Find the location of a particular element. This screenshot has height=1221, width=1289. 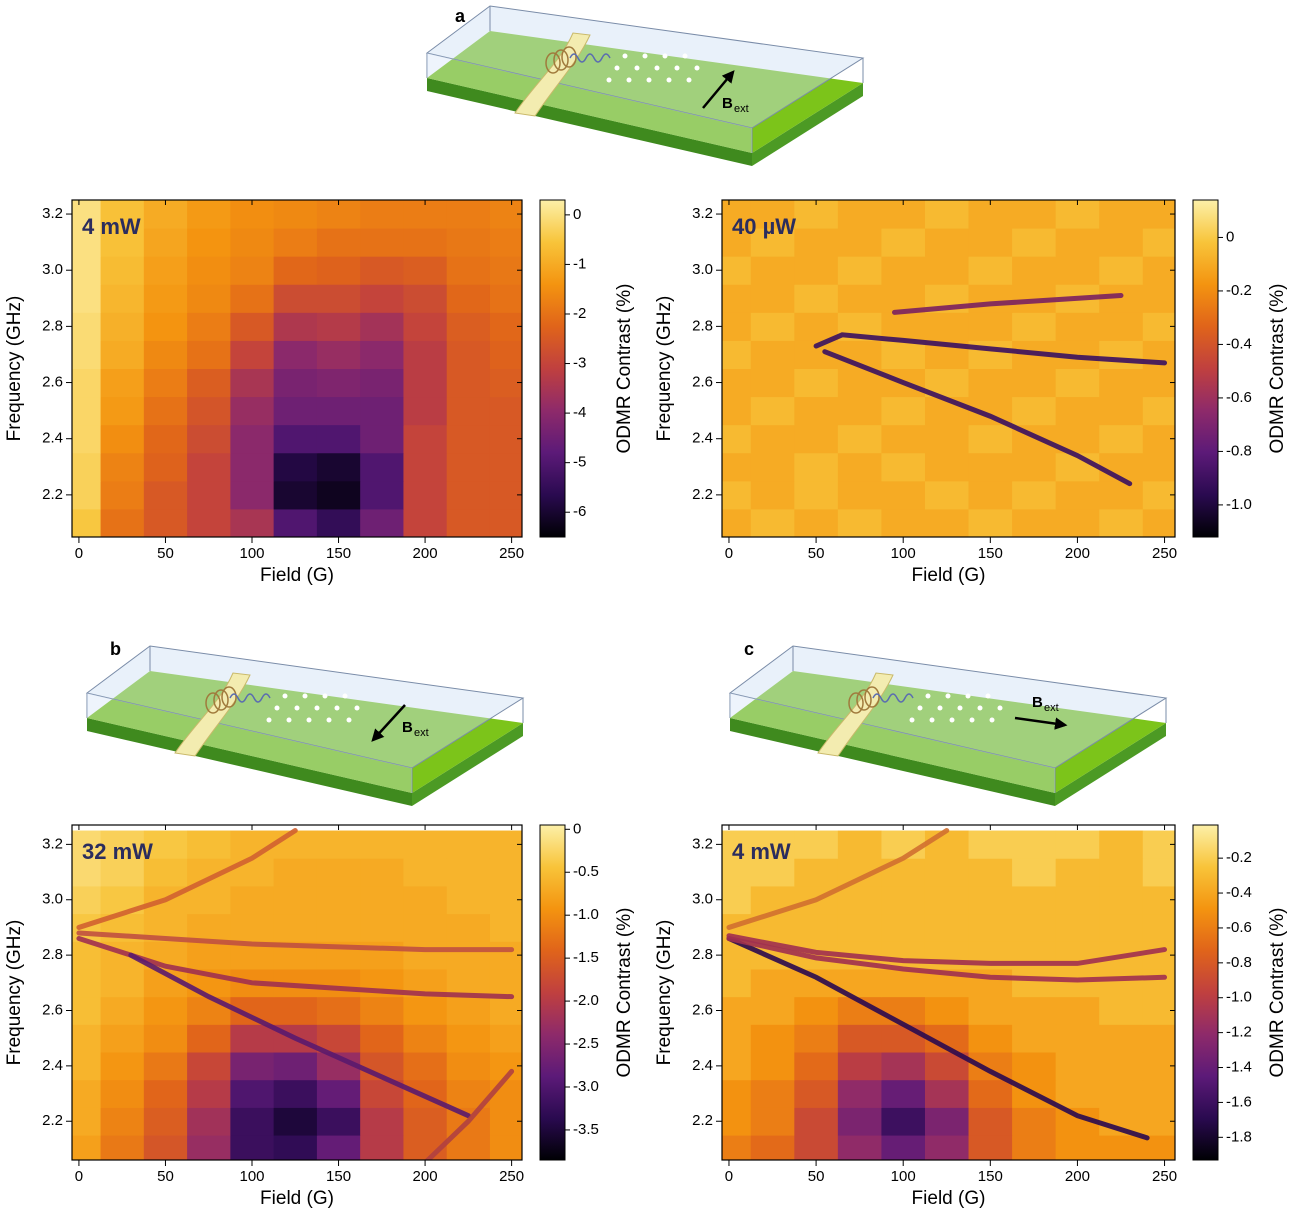

field-subscript: ext is located at coordinates (741, 109).